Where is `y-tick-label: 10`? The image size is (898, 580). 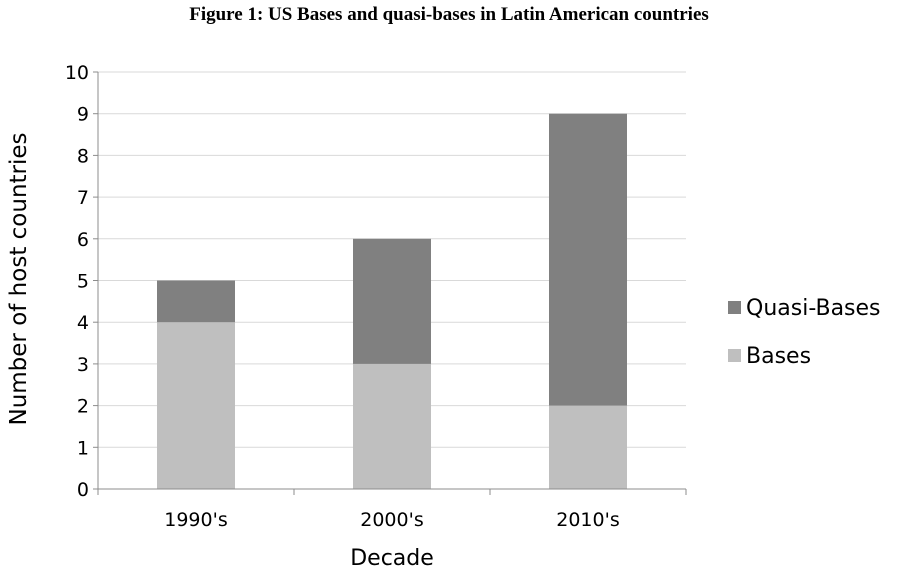 y-tick-label: 10 is located at coordinates (77, 73).